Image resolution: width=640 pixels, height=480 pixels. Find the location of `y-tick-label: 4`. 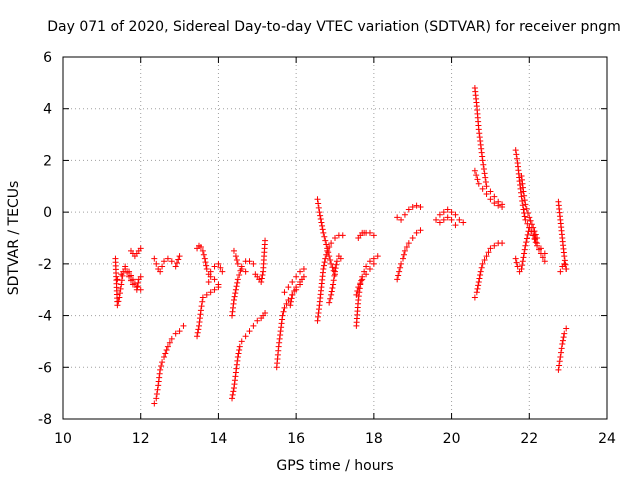

y-tick-label: 4 is located at coordinates (47, 110).